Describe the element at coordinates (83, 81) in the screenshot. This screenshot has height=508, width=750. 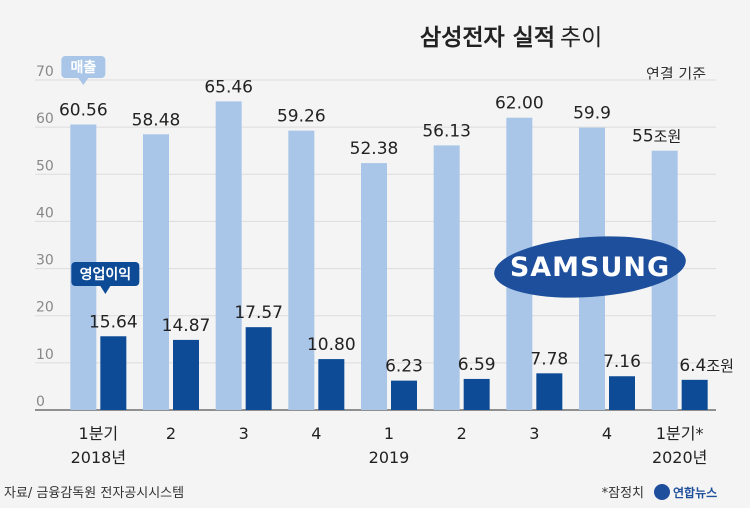
I see `legend-revenue-pointer` at that location.